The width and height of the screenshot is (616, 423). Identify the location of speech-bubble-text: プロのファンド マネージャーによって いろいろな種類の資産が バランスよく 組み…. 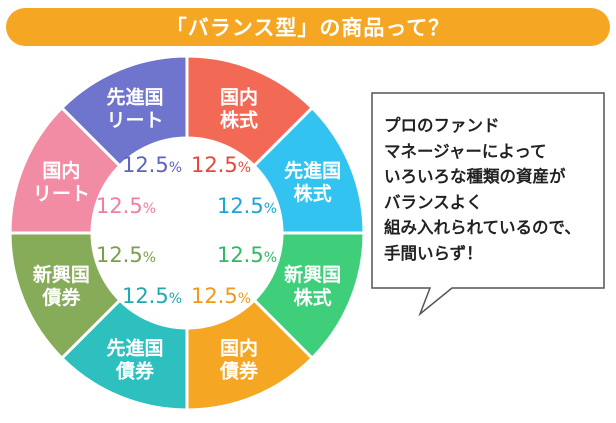
(496, 189).